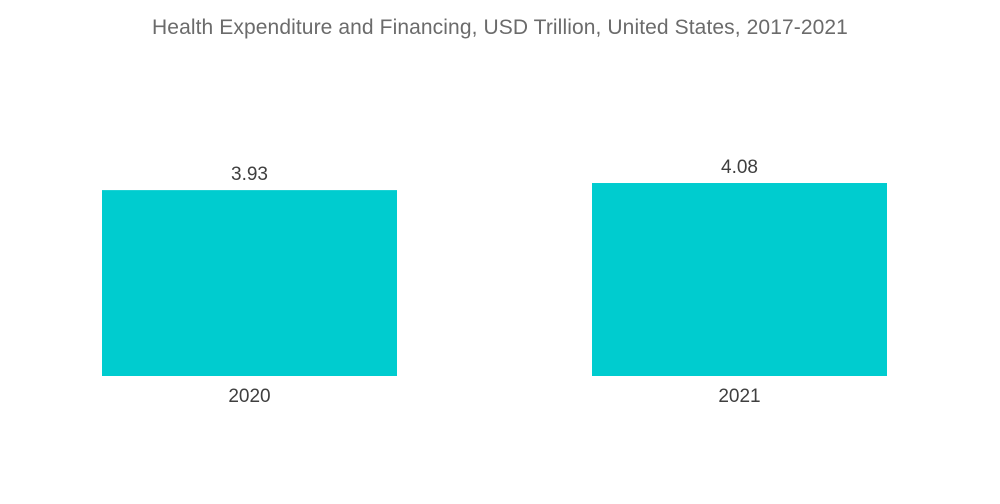 This screenshot has width=1000, height=504. Describe the element at coordinates (739, 167) in the screenshot. I see `value-label-2021: 4.08` at that location.